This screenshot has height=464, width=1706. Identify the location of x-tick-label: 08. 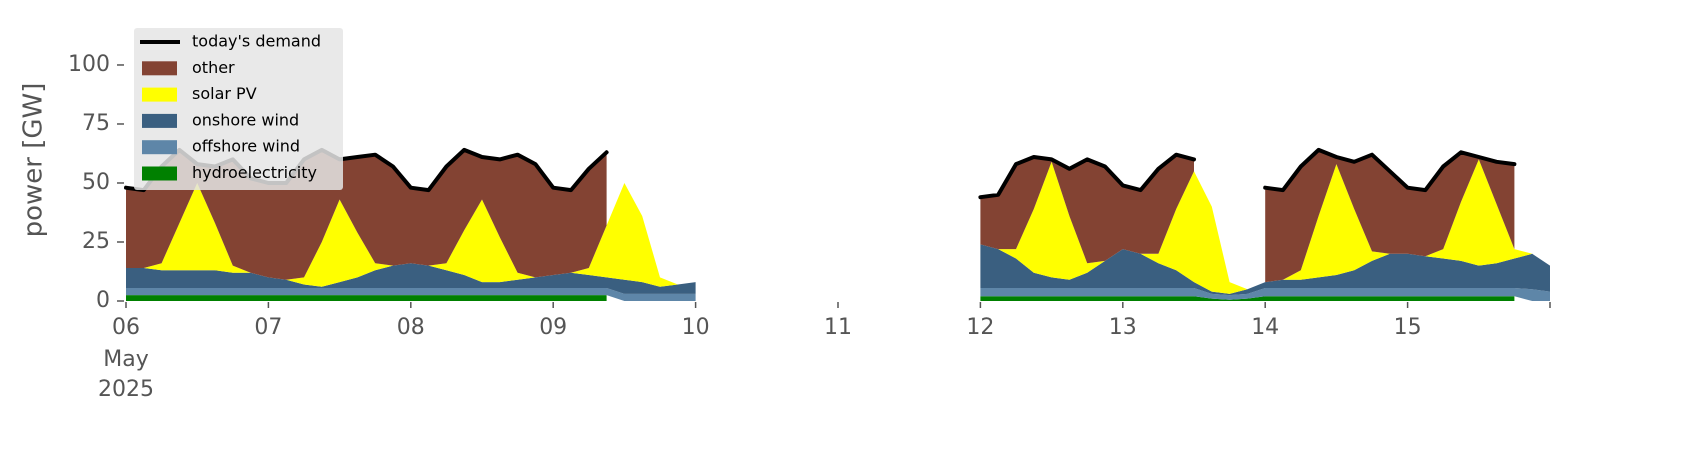
(411, 327).